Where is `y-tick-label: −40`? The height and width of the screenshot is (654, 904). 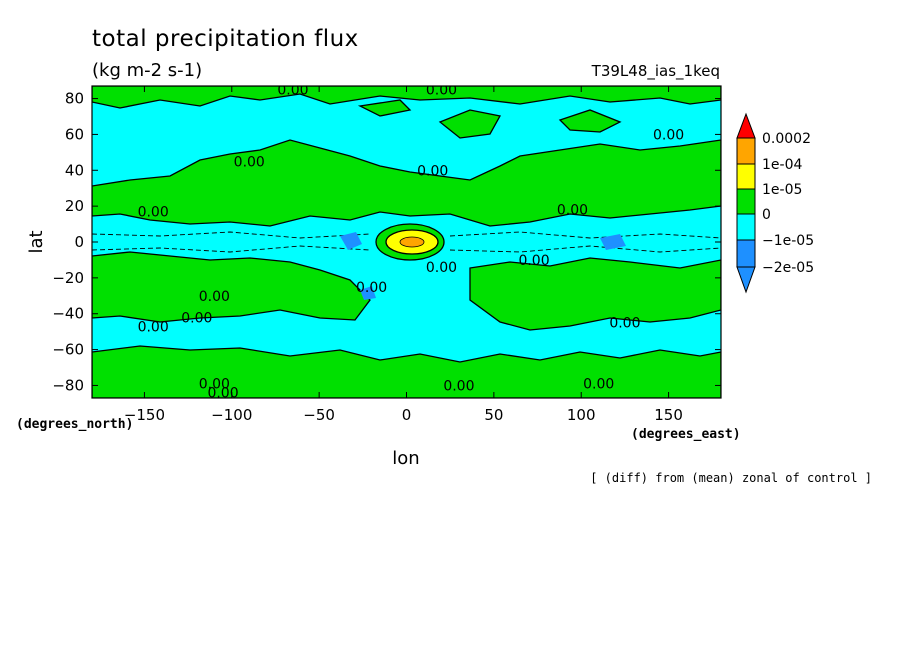
y-tick-label: −40 is located at coordinates (68, 314).